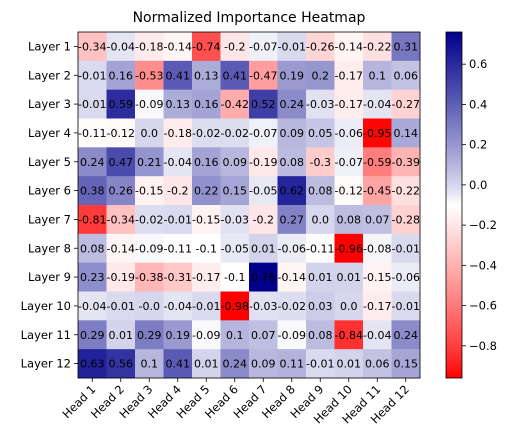 The image size is (512, 443). I want to click on heatmap-cell-label: 0.06, so click(377, 364).